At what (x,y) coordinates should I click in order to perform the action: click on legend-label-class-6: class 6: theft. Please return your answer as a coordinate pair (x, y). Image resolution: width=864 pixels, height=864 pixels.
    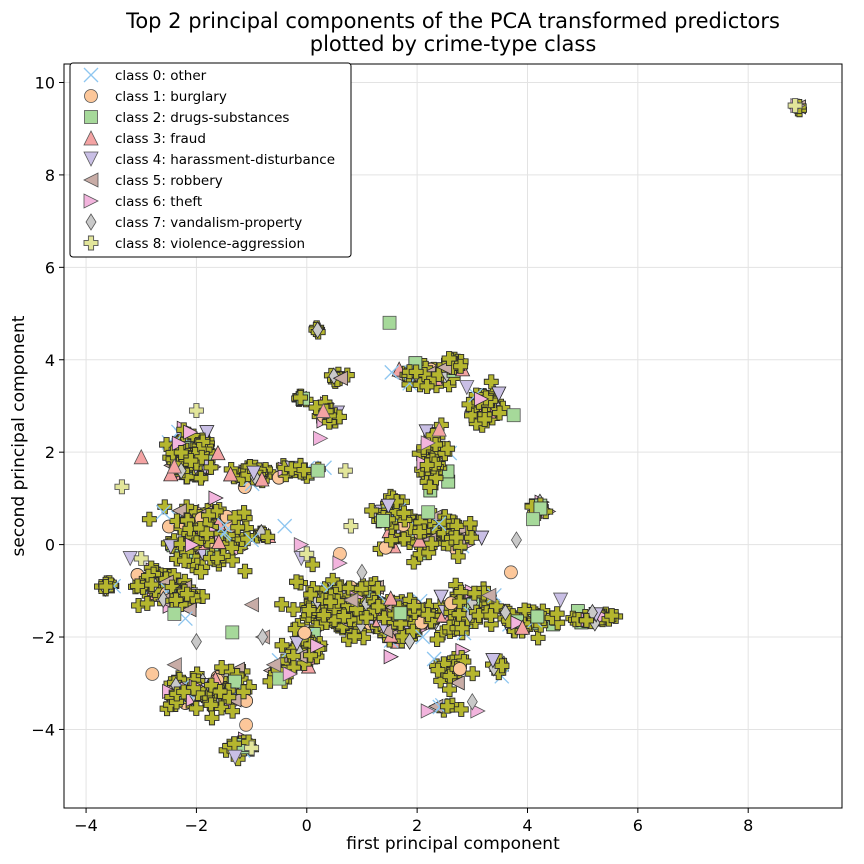
    Looking at the image, I should click on (158, 202).